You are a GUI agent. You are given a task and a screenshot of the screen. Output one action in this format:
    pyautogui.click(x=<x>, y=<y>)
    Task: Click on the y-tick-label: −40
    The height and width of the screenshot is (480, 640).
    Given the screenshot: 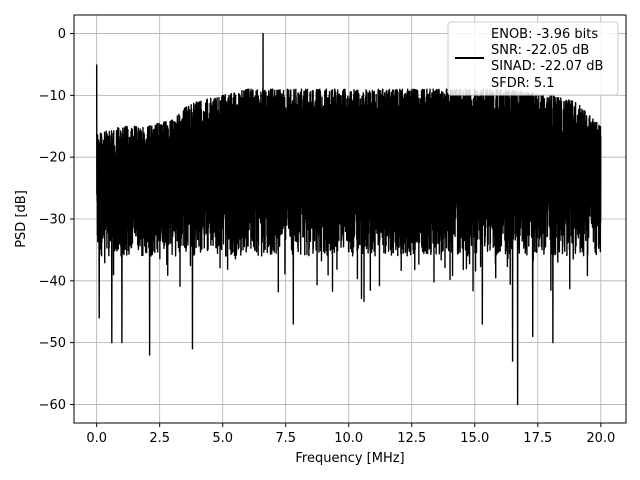 What is the action you would take?
    pyautogui.click(x=52, y=281)
    